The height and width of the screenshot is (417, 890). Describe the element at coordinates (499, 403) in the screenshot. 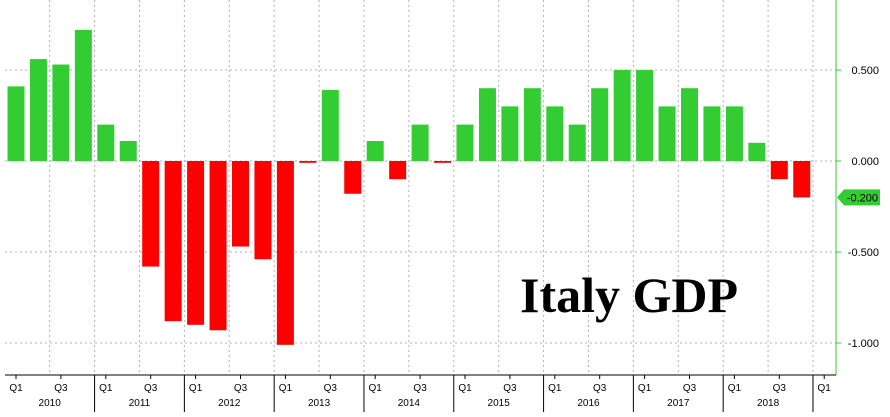

I see `year-label: 2015` at that location.